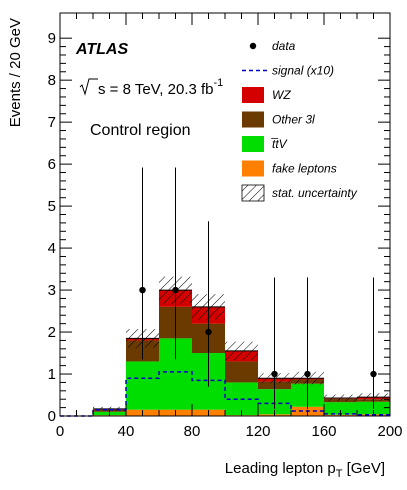 This screenshot has height=490, width=407. What do you see at coordinates (257, 431) in the screenshot?
I see `x-tick-label-120: 120` at bounding box center [257, 431].